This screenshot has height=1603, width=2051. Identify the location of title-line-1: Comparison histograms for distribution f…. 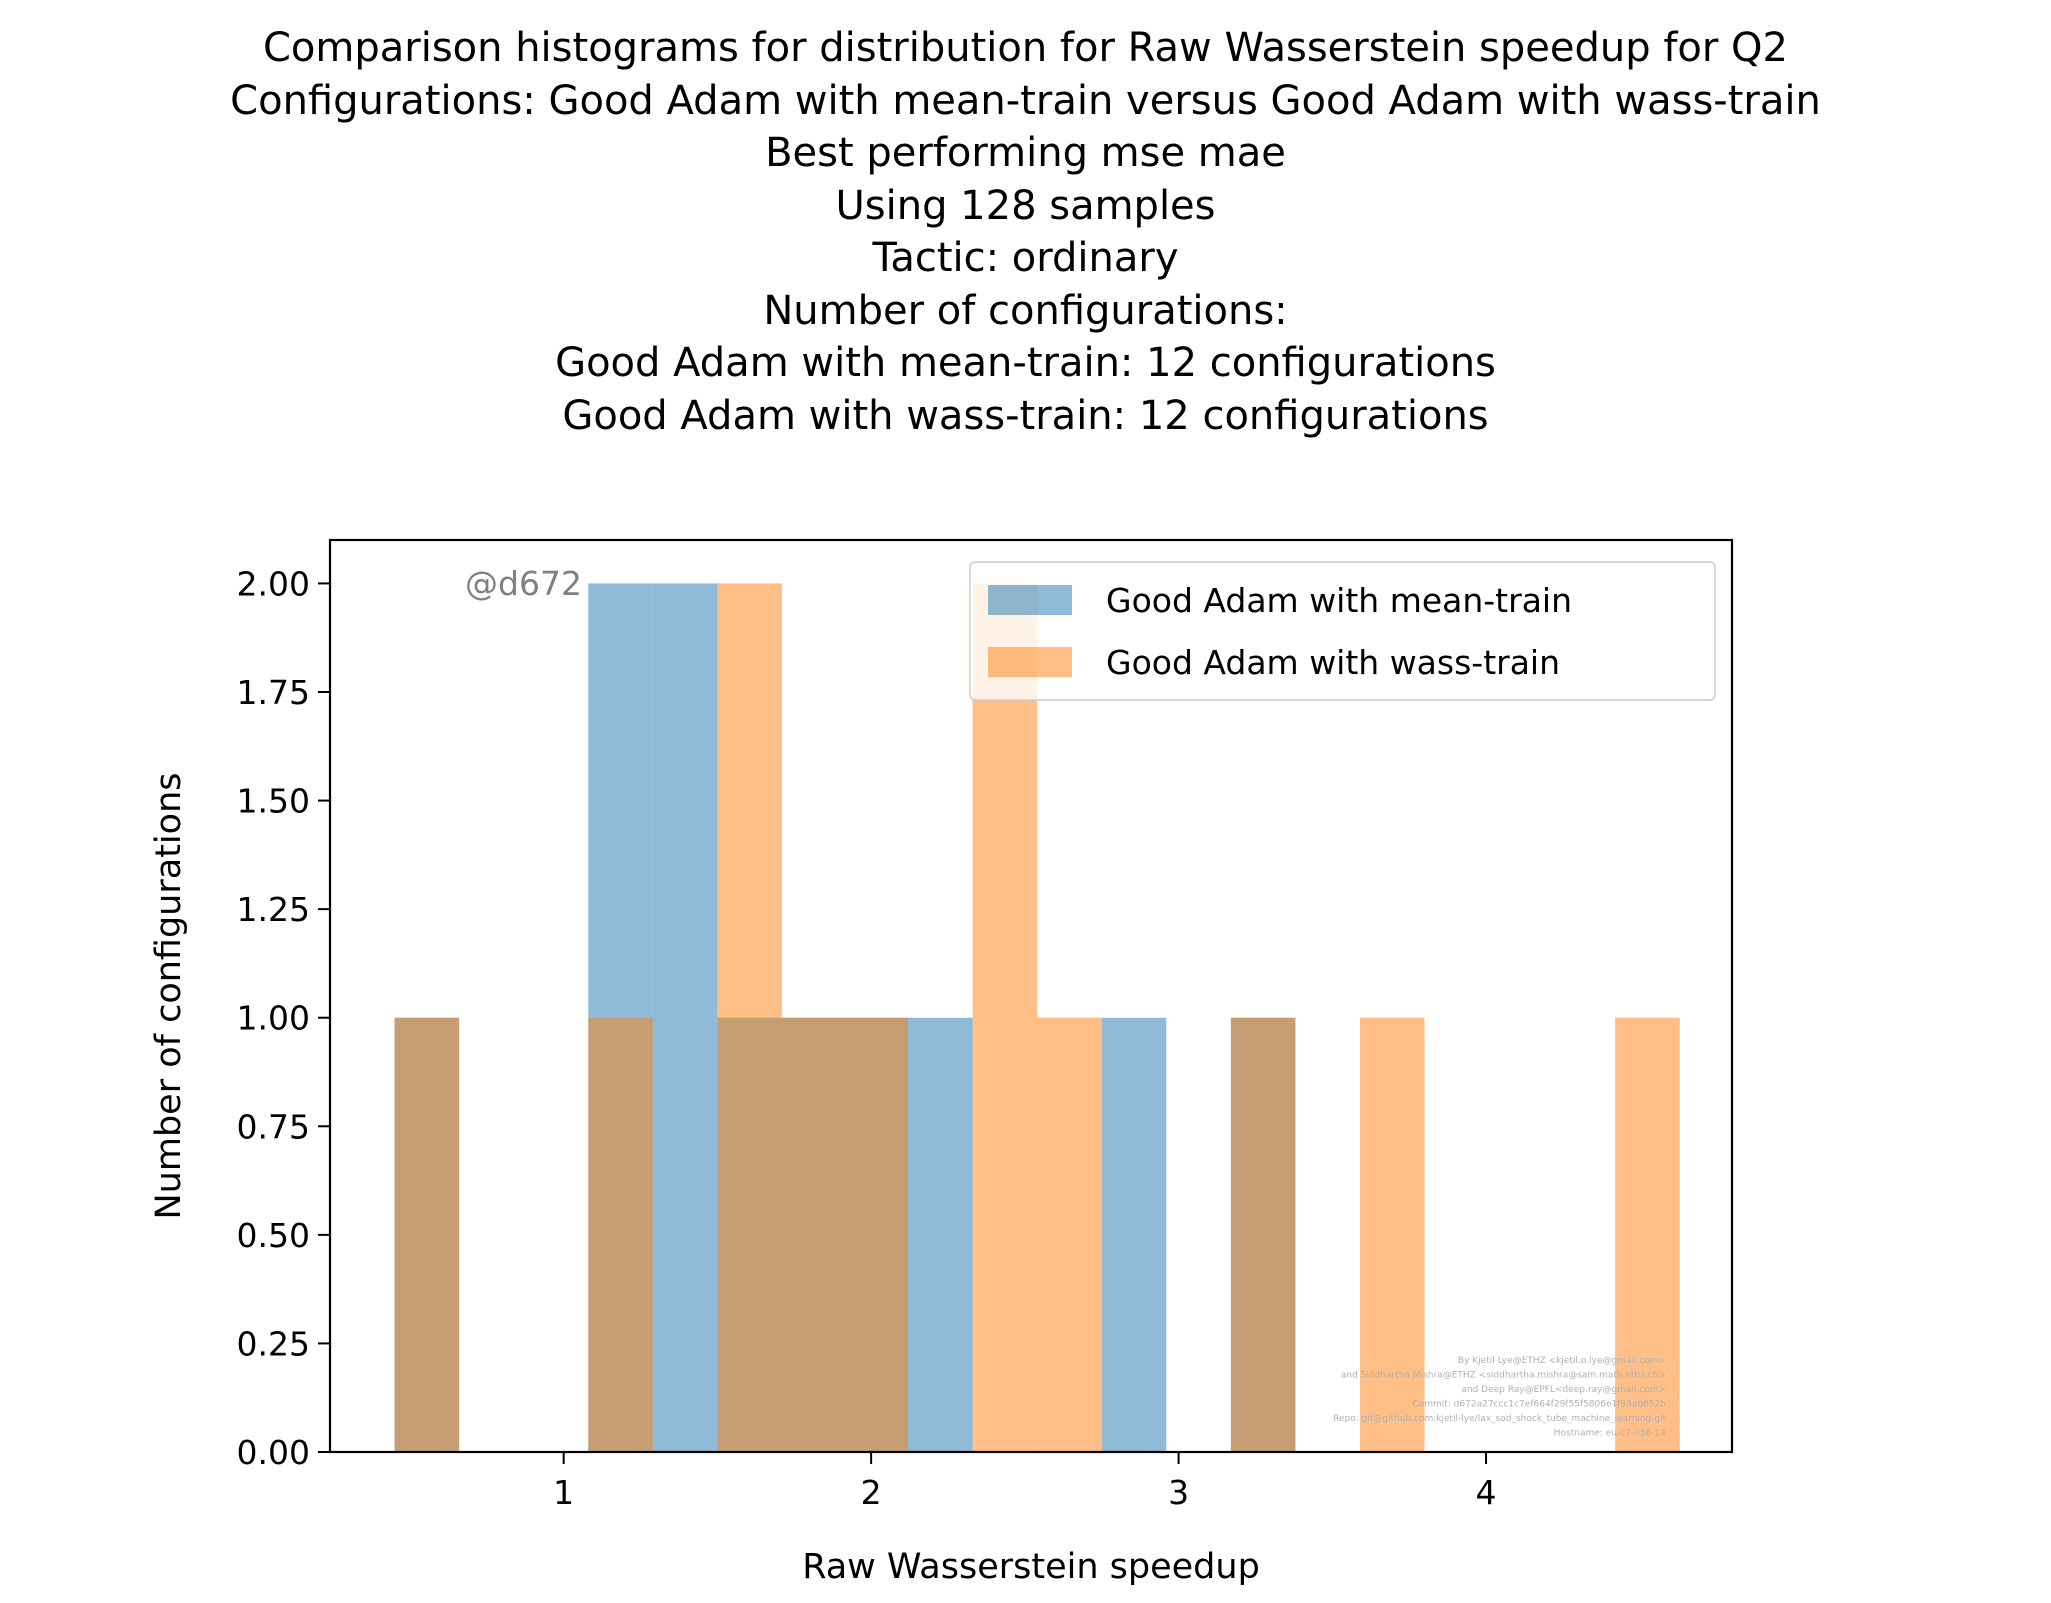
(1025, 48).